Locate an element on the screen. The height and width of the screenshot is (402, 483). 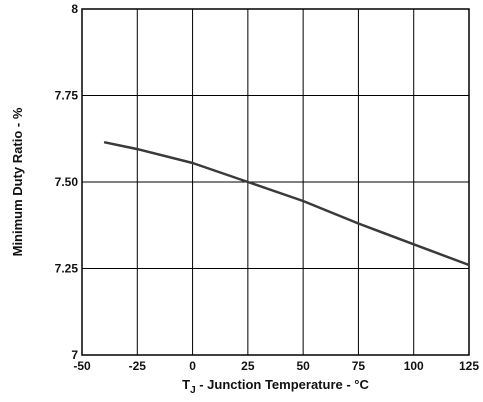
x-axis-label-suffix: - Junction Temperature - °C is located at coordinates (283, 384).